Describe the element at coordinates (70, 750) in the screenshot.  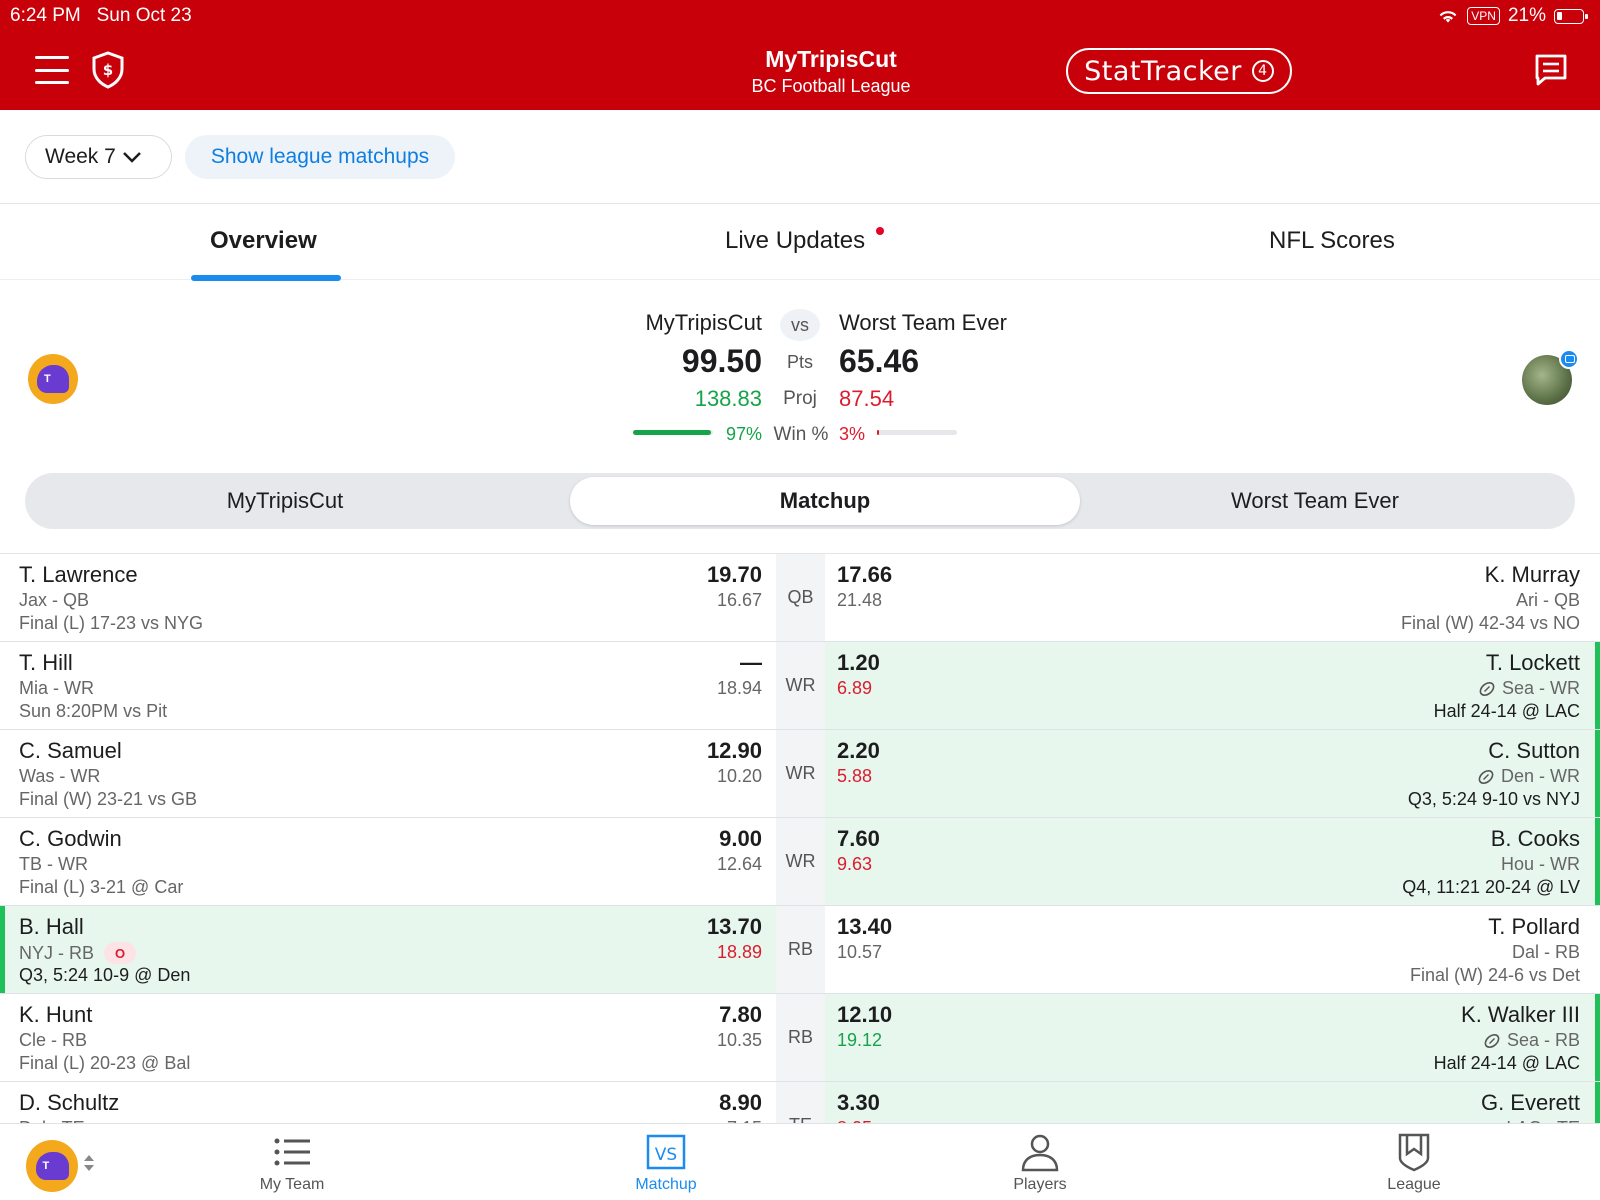
I see `player-name: C. Samuel` at that location.